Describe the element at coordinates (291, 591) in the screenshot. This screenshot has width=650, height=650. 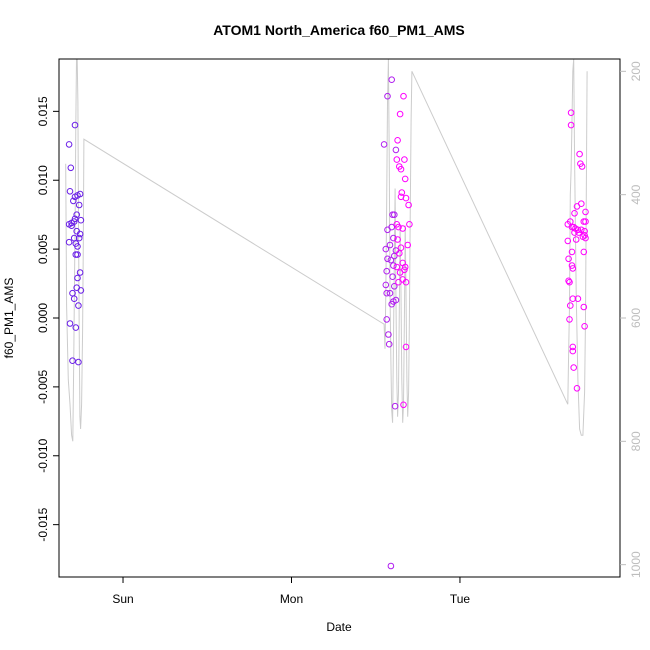
I see `x-axis: Sun Mon Tue` at that location.